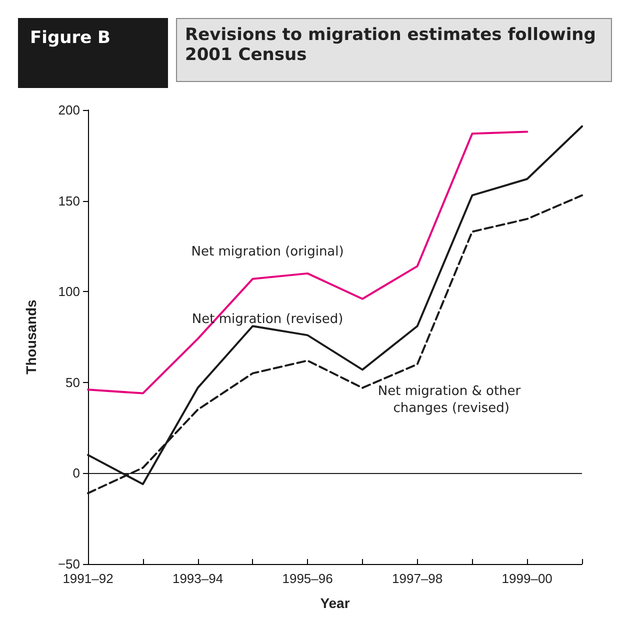  I want to click on x-tick-label: 1995–96, so click(307, 578).